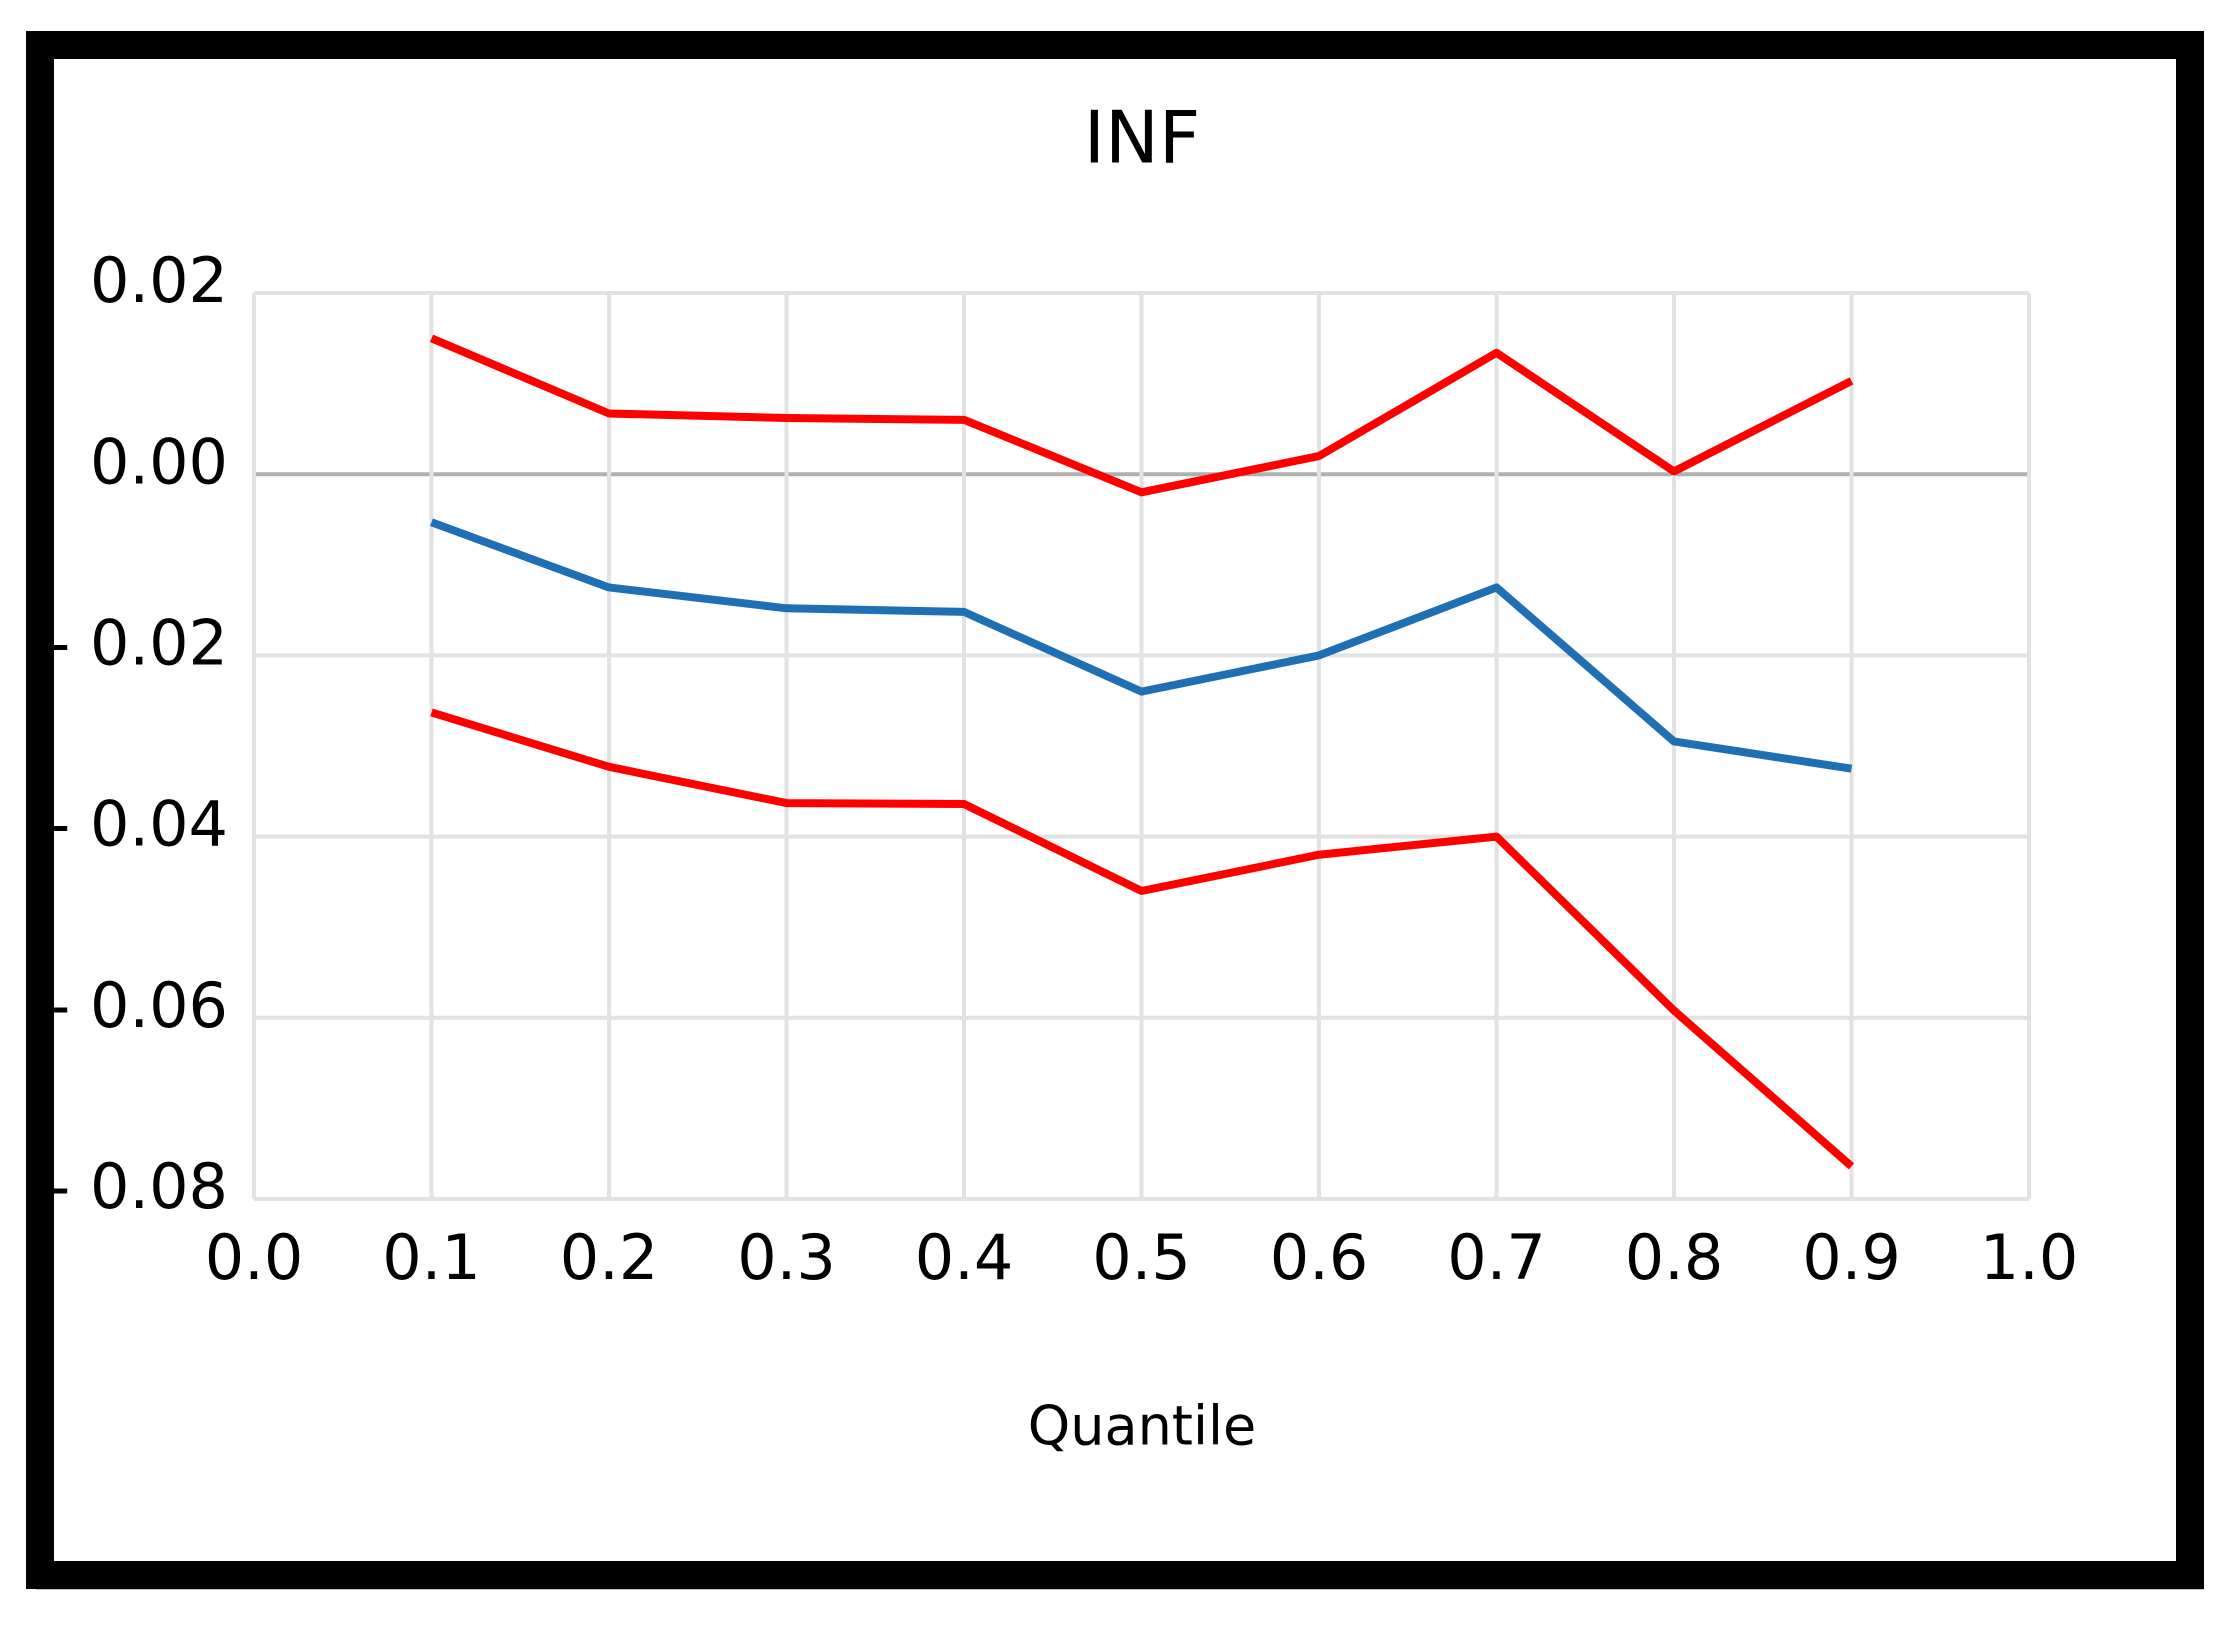 This screenshot has width=2238, height=1634. What do you see at coordinates (2029, 1257) in the screenshot?
I see `x-tick-label: 1.0` at bounding box center [2029, 1257].